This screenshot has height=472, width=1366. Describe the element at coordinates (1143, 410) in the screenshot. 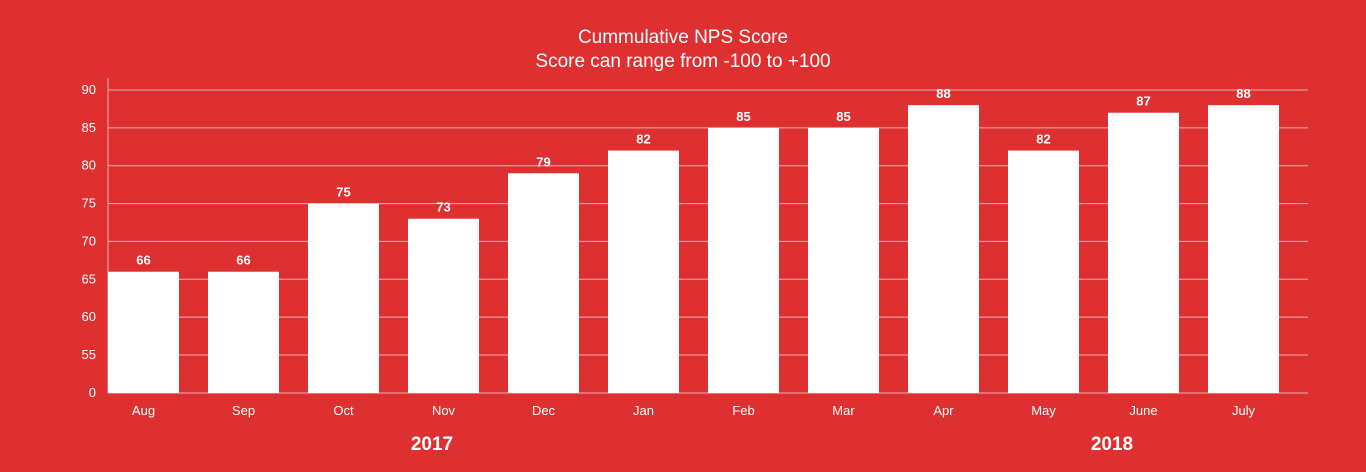

I see `x-tick-label: June` at that location.